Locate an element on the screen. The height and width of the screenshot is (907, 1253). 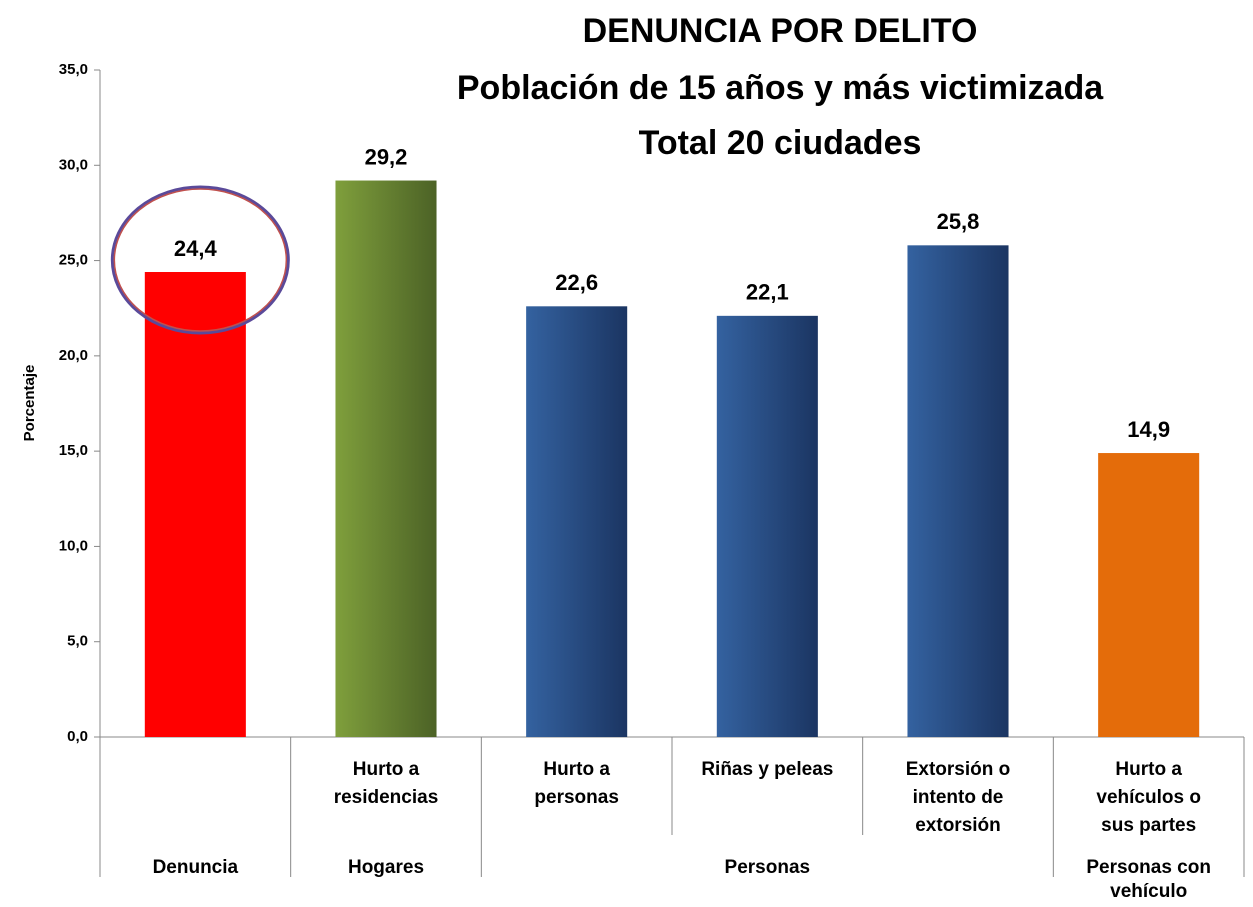
y-tick-label: 35,0 is located at coordinates (73, 69).